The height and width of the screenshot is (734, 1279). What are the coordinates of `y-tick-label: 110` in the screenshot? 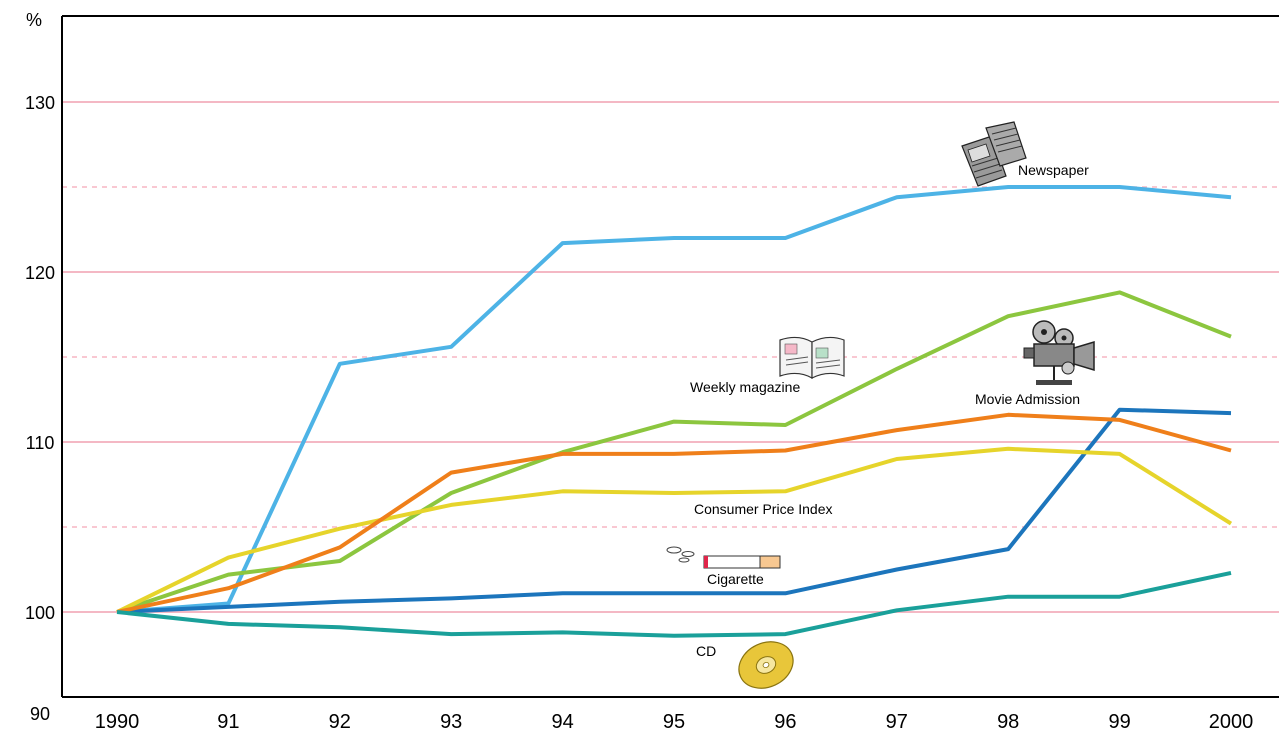 It's located at (40, 443).